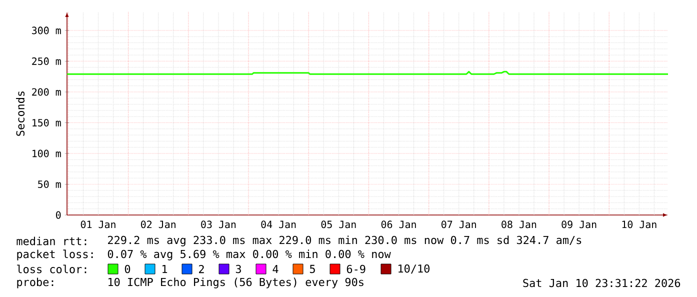 This screenshot has height=297, width=697. What do you see at coordinates (275, 269) in the screenshot?
I see `legend-label: 4` at bounding box center [275, 269].